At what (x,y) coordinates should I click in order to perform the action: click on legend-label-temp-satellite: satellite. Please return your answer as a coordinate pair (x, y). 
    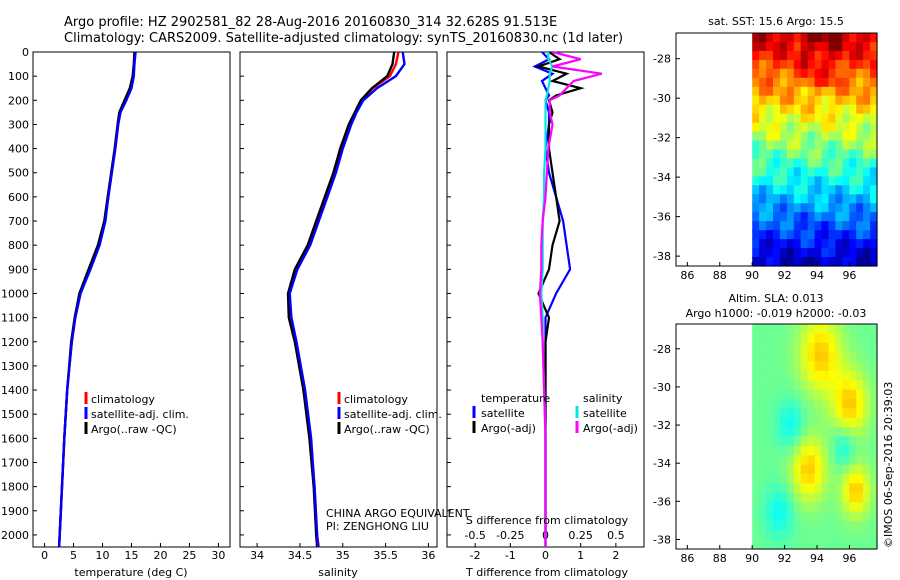
    Looking at the image, I should click on (503, 413).